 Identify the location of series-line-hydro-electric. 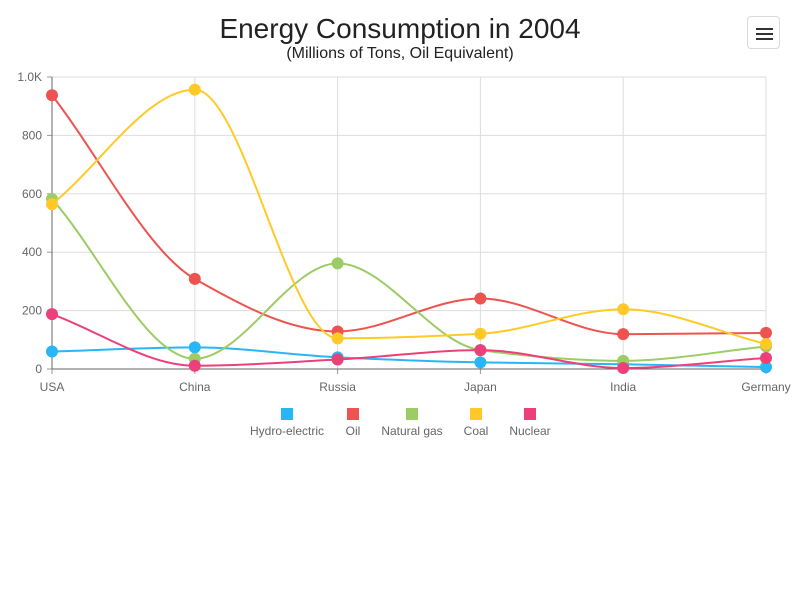
(409, 357).